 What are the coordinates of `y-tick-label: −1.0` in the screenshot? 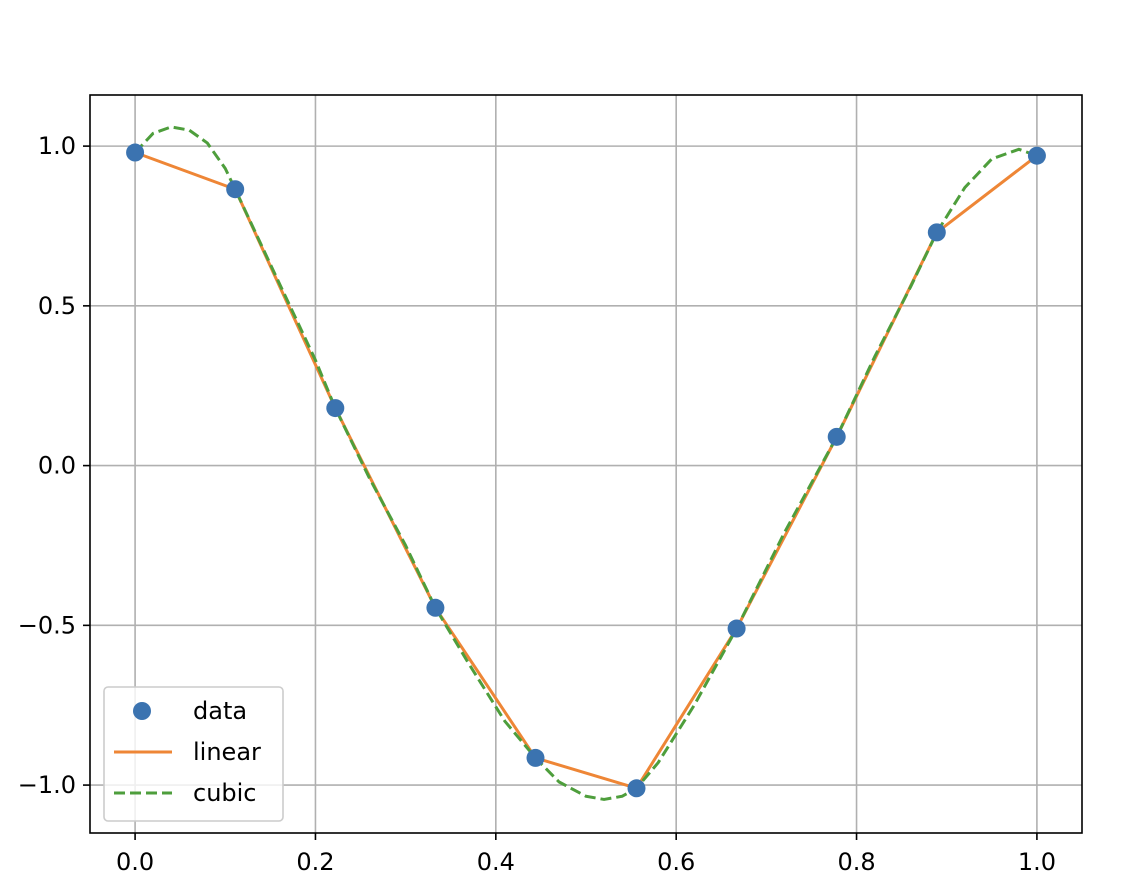 It's located at (47, 785).